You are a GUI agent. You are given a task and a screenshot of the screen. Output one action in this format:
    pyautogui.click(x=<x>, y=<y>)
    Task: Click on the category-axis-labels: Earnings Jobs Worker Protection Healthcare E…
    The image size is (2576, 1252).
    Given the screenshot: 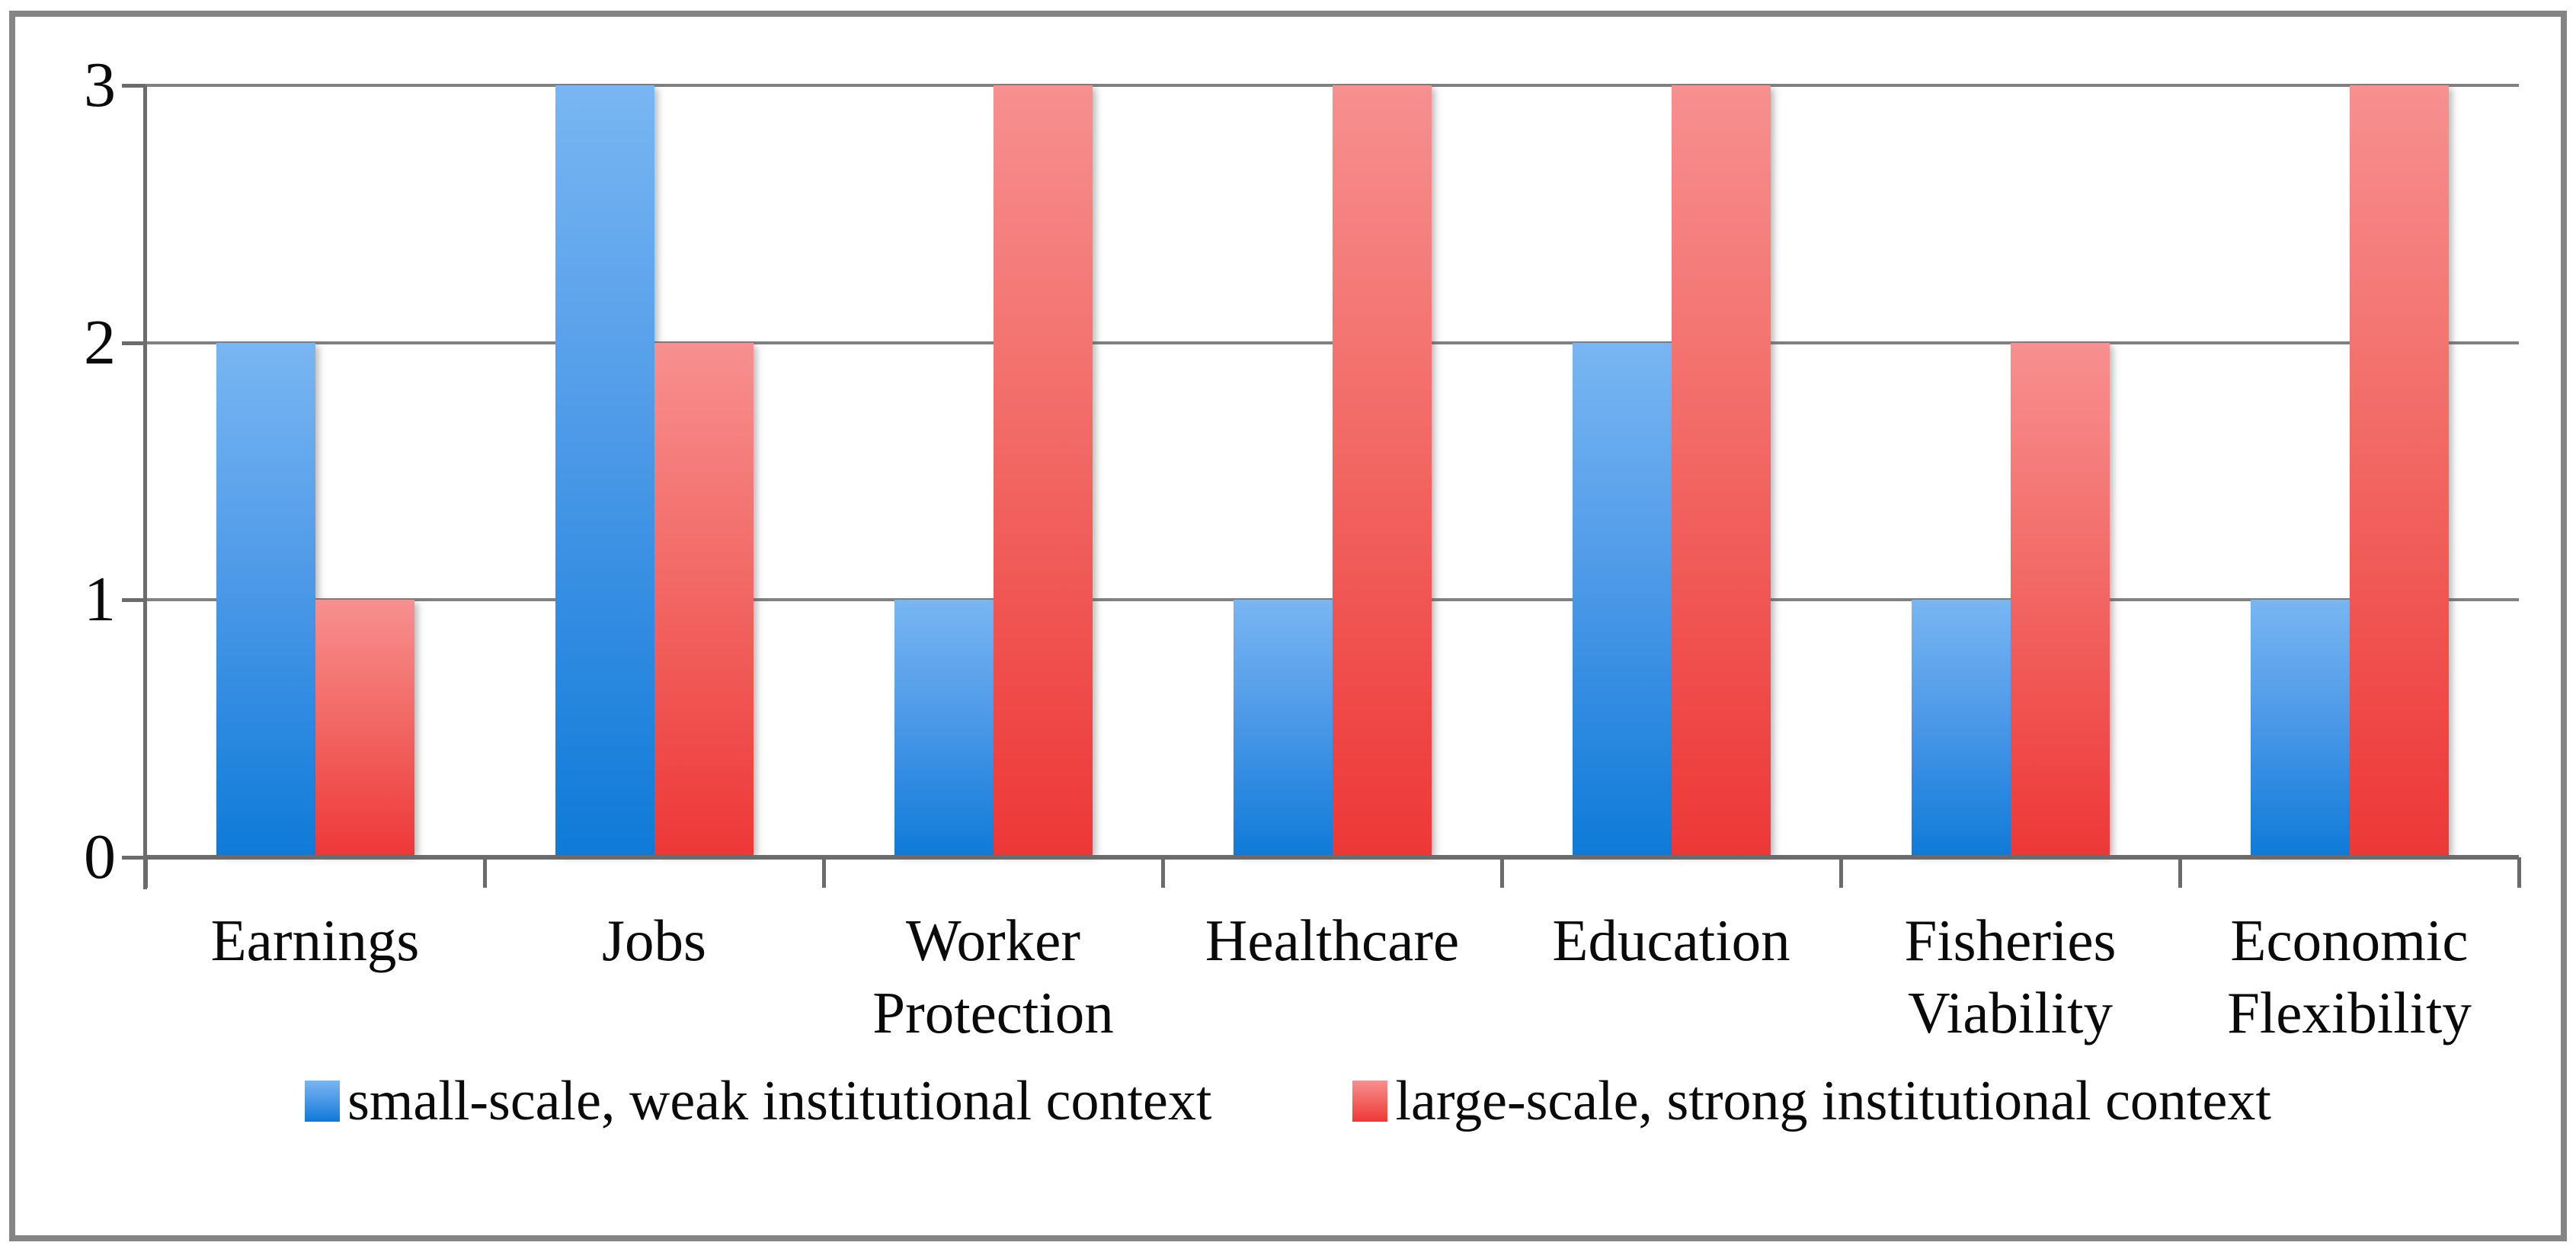 What is the action you would take?
    pyautogui.click(x=1332, y=977)
    